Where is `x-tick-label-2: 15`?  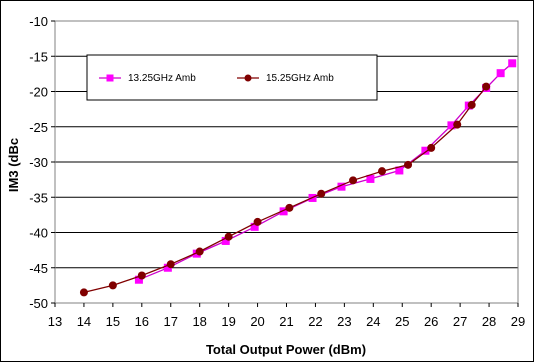 x-tick-label-2: 15 is located at coordinates (113, 321).